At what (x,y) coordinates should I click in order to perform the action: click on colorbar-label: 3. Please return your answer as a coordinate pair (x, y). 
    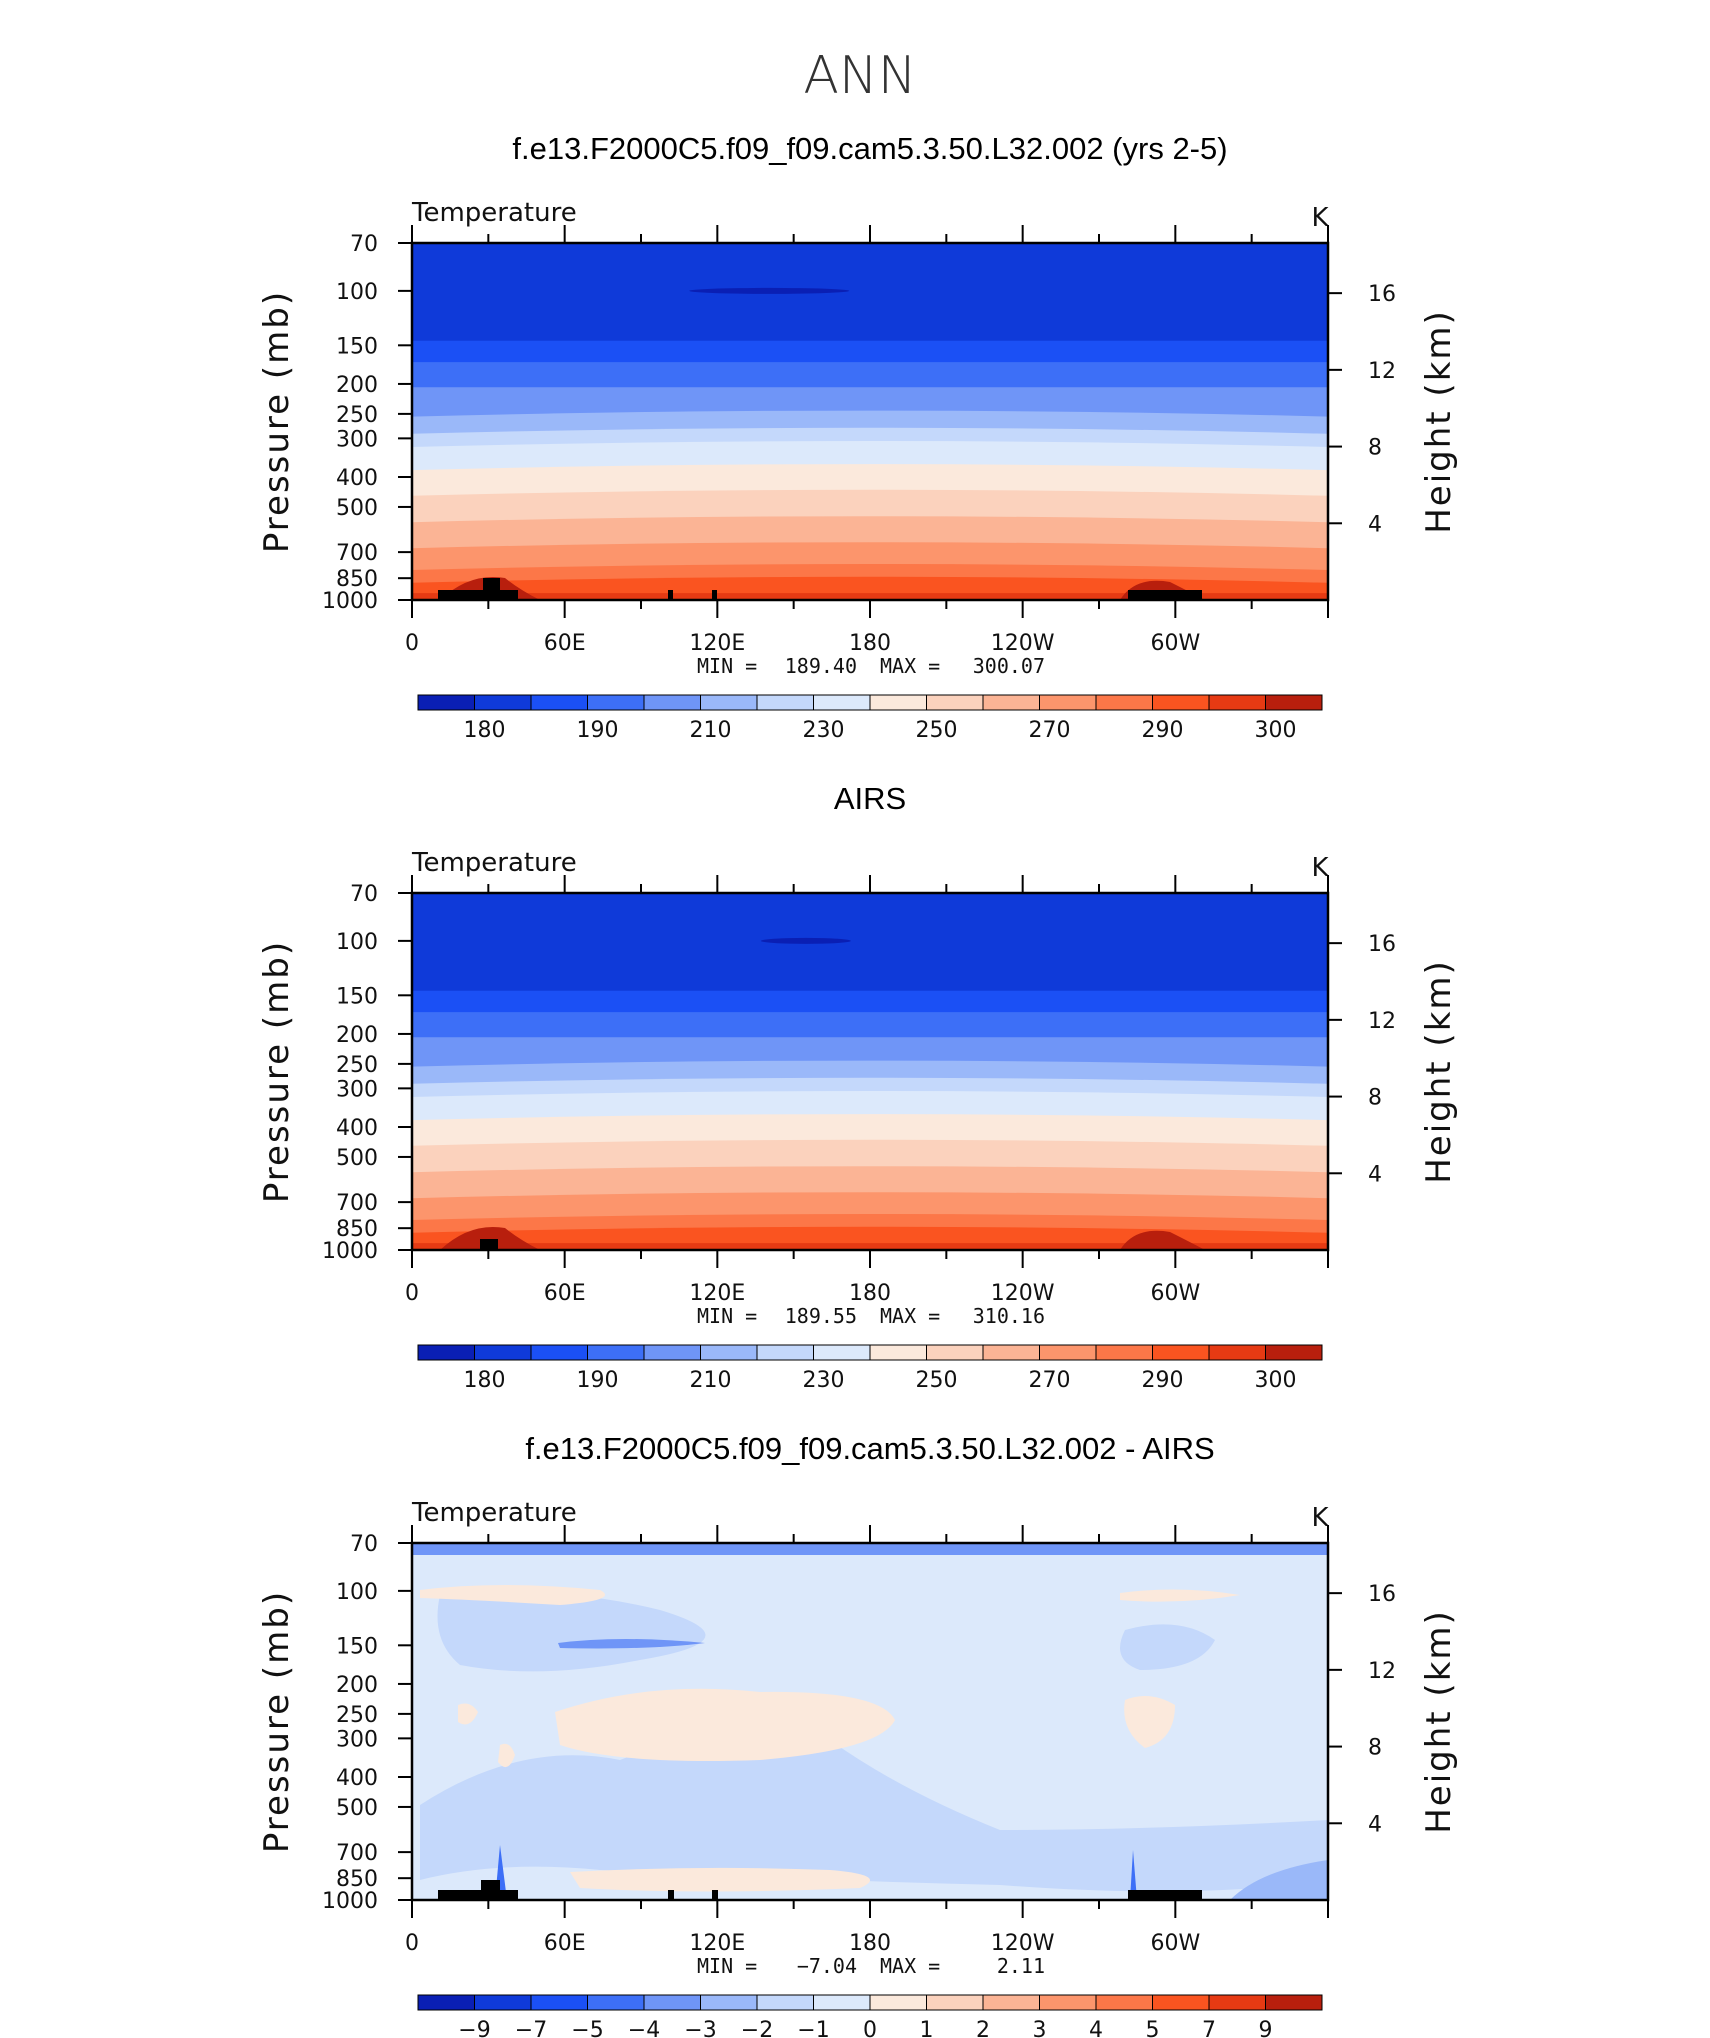
    Looking at the image, I should click on (1040, 2028).